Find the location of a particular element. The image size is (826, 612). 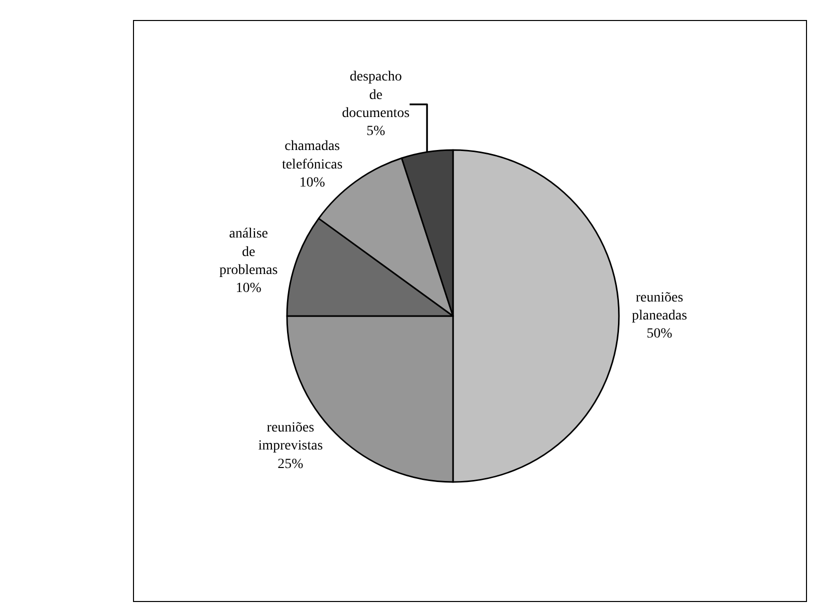

slice-label: reuniões planeadas is located at coordinates (660, 307).